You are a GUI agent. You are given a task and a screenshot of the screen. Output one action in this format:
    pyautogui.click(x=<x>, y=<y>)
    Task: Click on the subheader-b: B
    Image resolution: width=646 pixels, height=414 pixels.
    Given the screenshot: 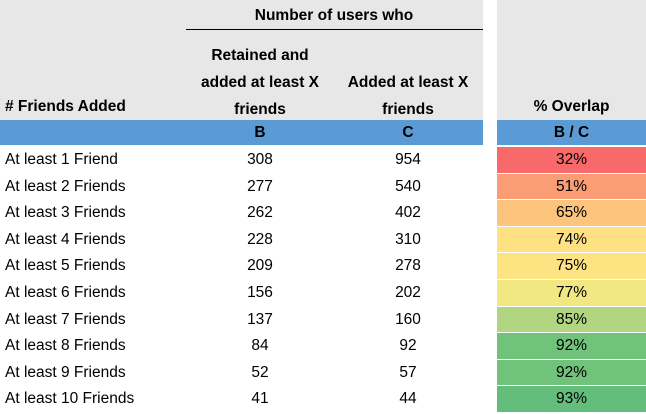 What is the action you would take?
    pyautogui.click(x=260, y=132)
    